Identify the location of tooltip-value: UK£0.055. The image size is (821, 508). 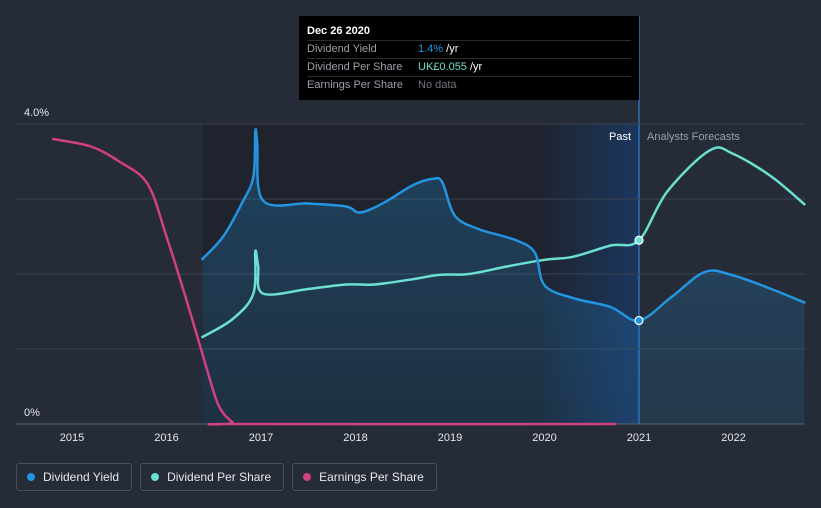
(442, 67).